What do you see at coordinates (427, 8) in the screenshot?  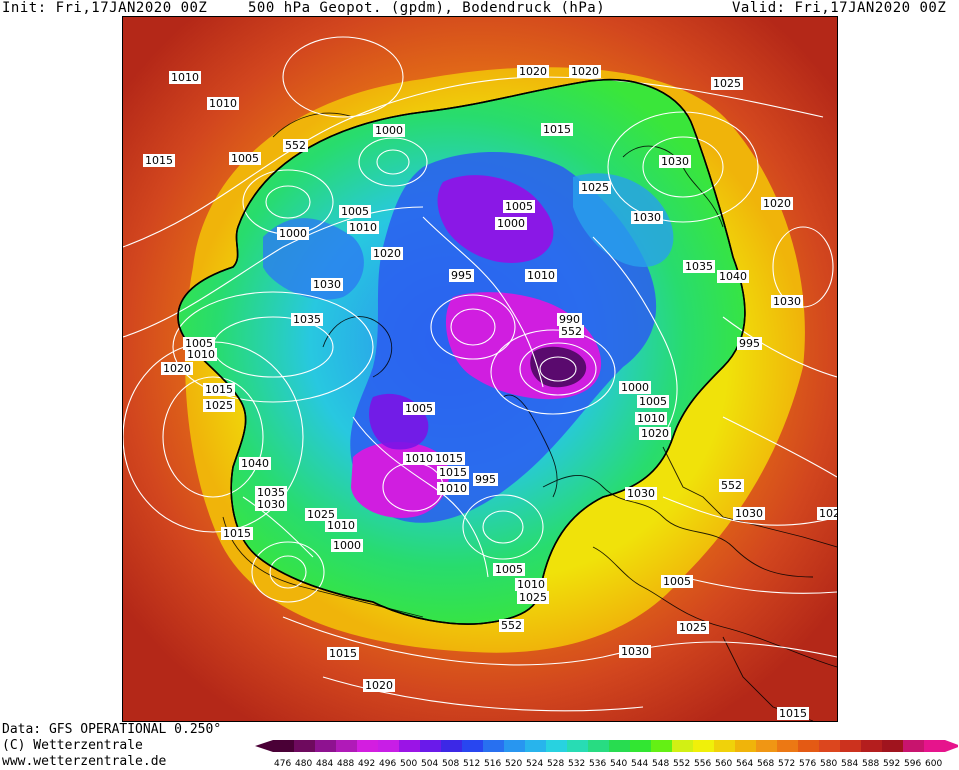 I see `chart-title: 500 hPa Geopot. (gpdm), Bodendruck (hPa)` at bounding box center [427, 8].